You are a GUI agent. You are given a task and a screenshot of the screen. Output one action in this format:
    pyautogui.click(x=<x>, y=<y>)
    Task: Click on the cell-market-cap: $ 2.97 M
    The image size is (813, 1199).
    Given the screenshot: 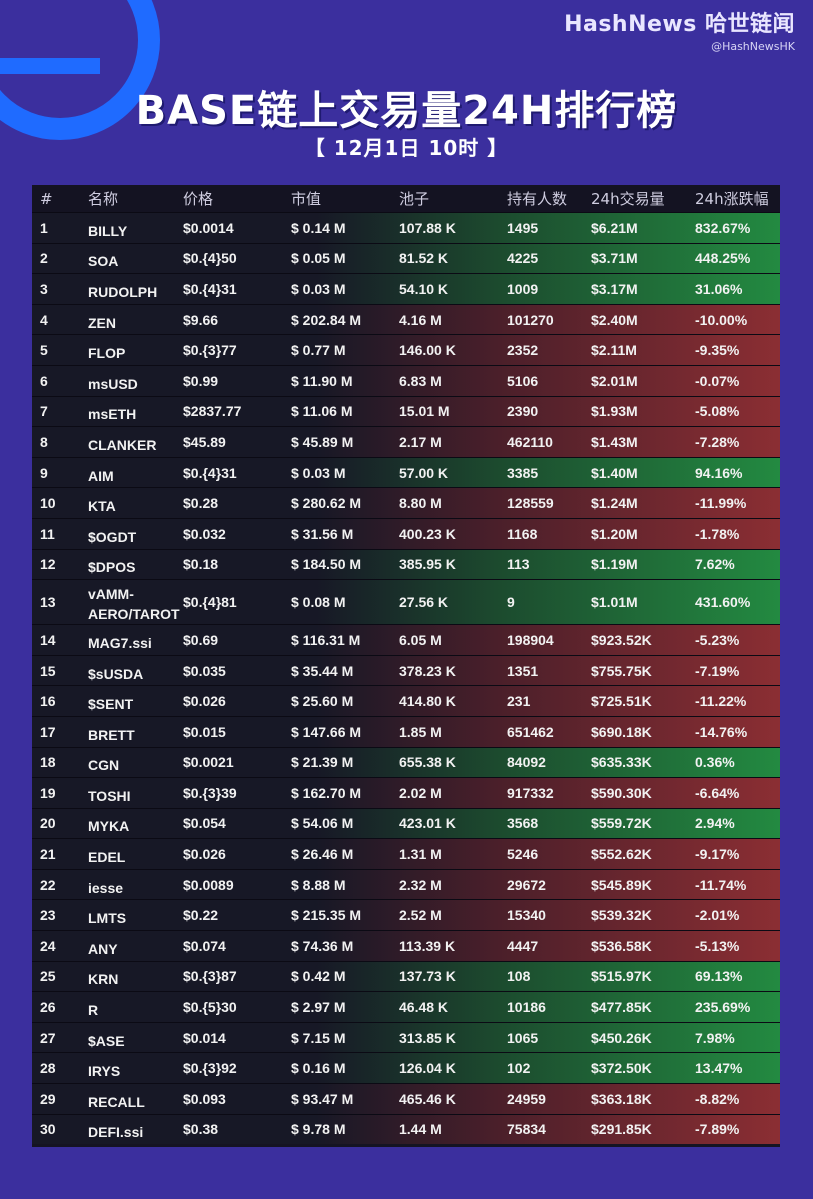 What is the action you would take?
    pyautogui.click(x=318, y=1007)
    